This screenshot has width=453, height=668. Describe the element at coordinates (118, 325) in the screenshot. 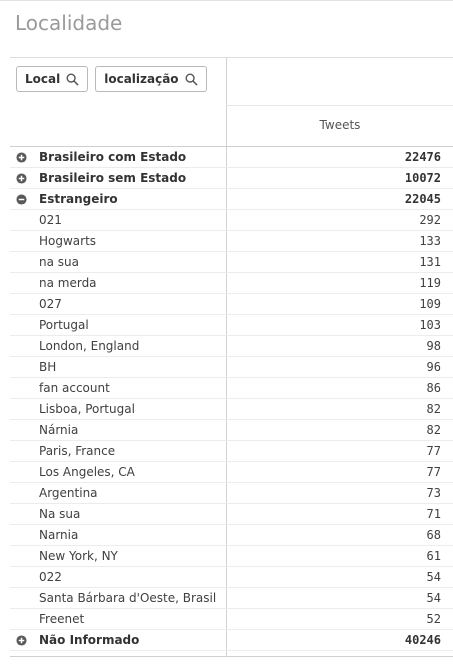

I see `row-label-cell: Portugal` at that location.